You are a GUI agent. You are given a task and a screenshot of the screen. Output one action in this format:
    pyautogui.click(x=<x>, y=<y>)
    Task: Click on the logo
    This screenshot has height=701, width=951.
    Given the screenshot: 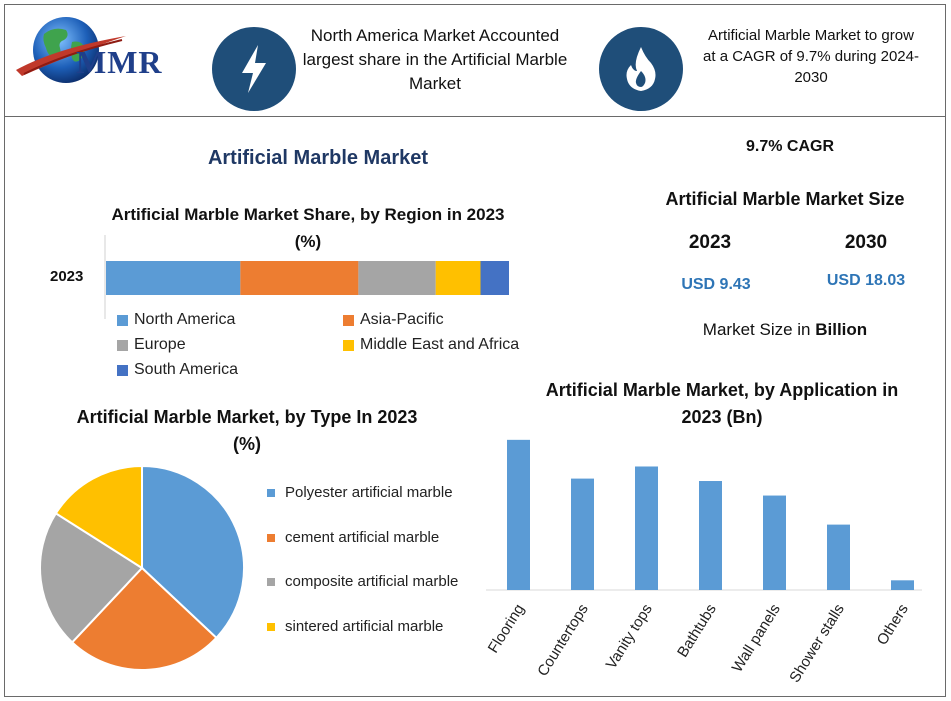 What is the action you would take?
    pyautogui.click(x=104, y=52)
    